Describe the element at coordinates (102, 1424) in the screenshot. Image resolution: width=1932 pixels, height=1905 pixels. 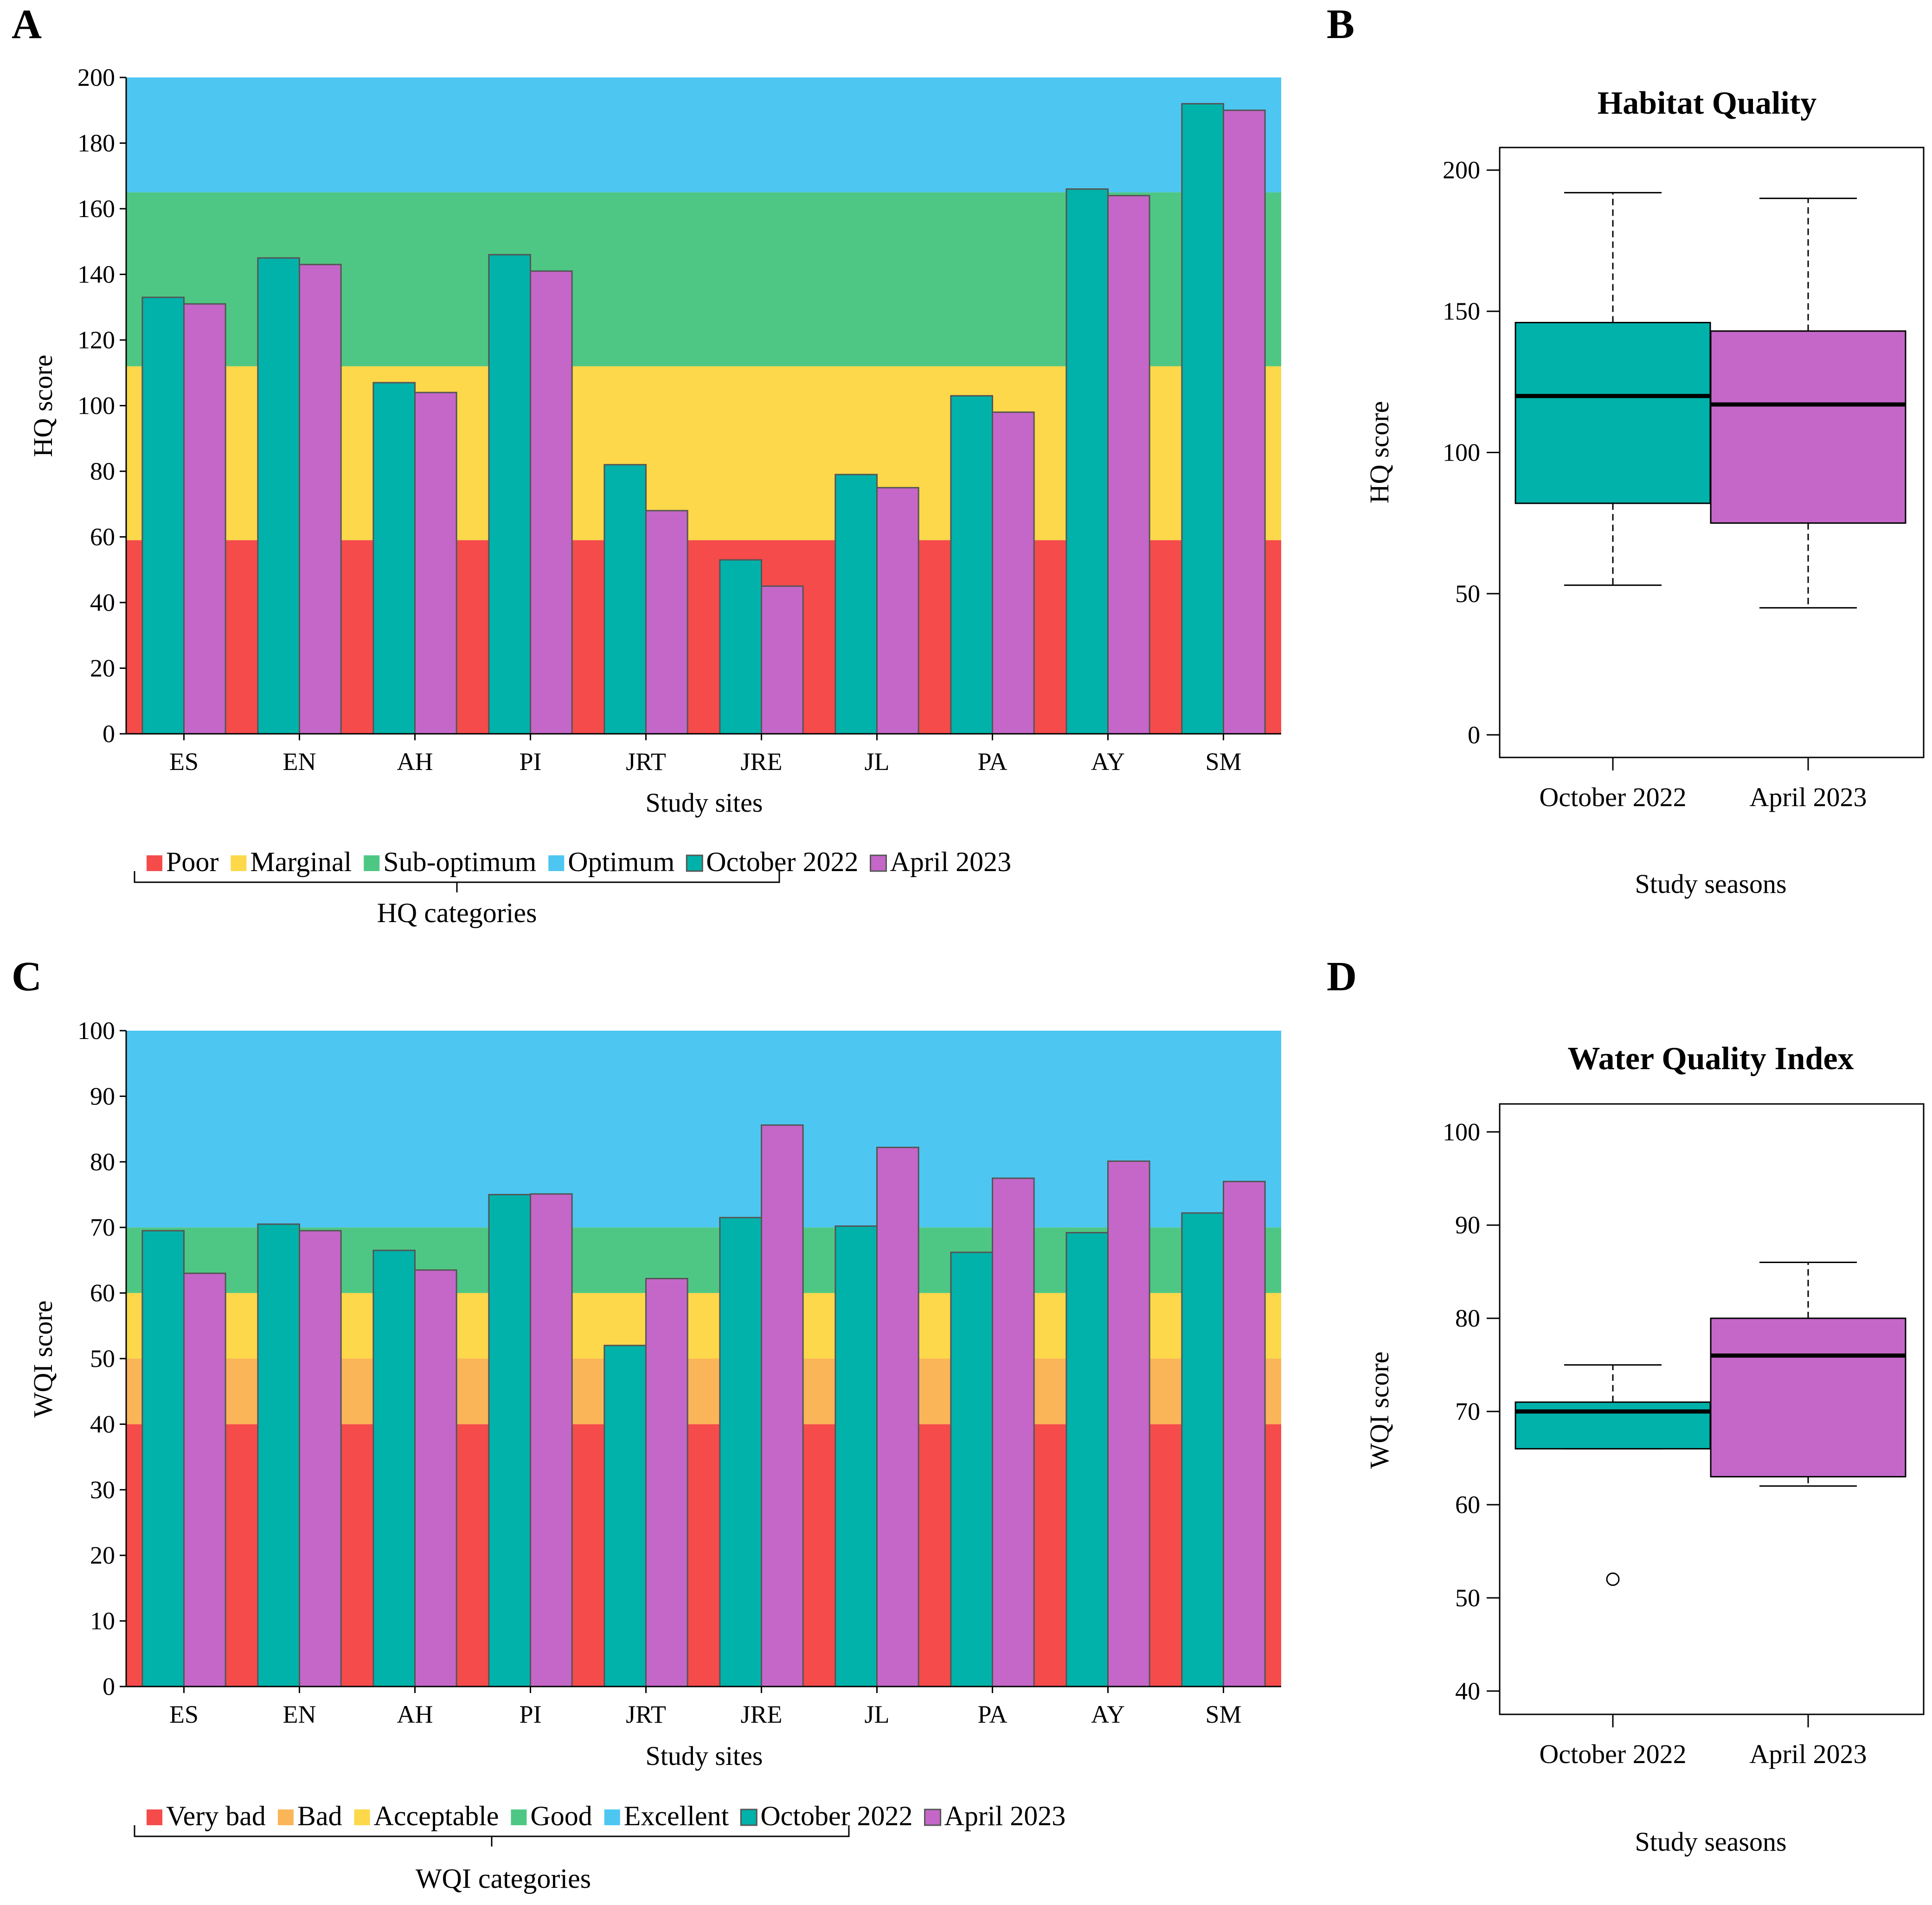
I see `panel-c-y-tick-label-40: 40` at that location.